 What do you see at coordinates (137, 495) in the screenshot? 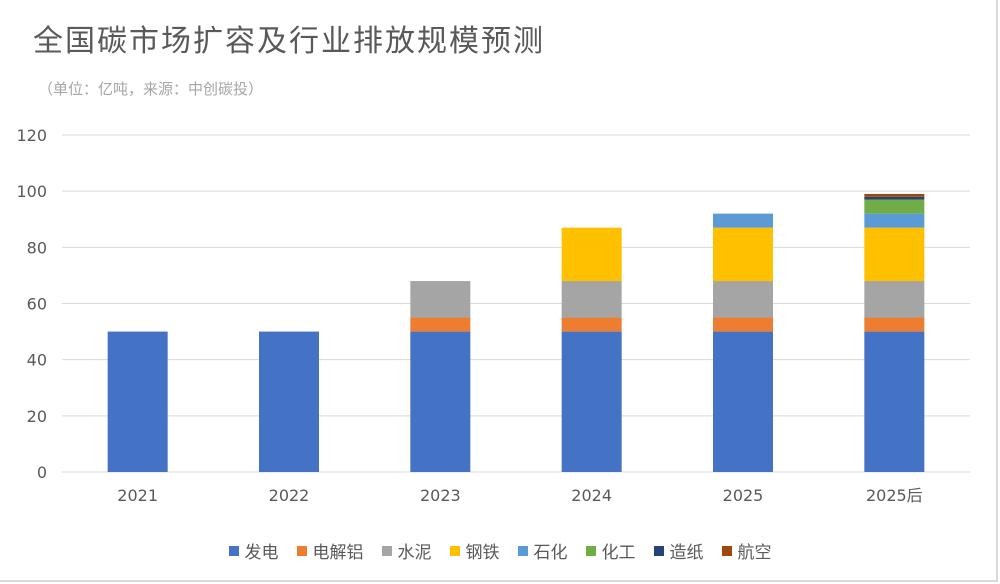
I see `x-tick-label: 2021` at bounding box center [137, 495].